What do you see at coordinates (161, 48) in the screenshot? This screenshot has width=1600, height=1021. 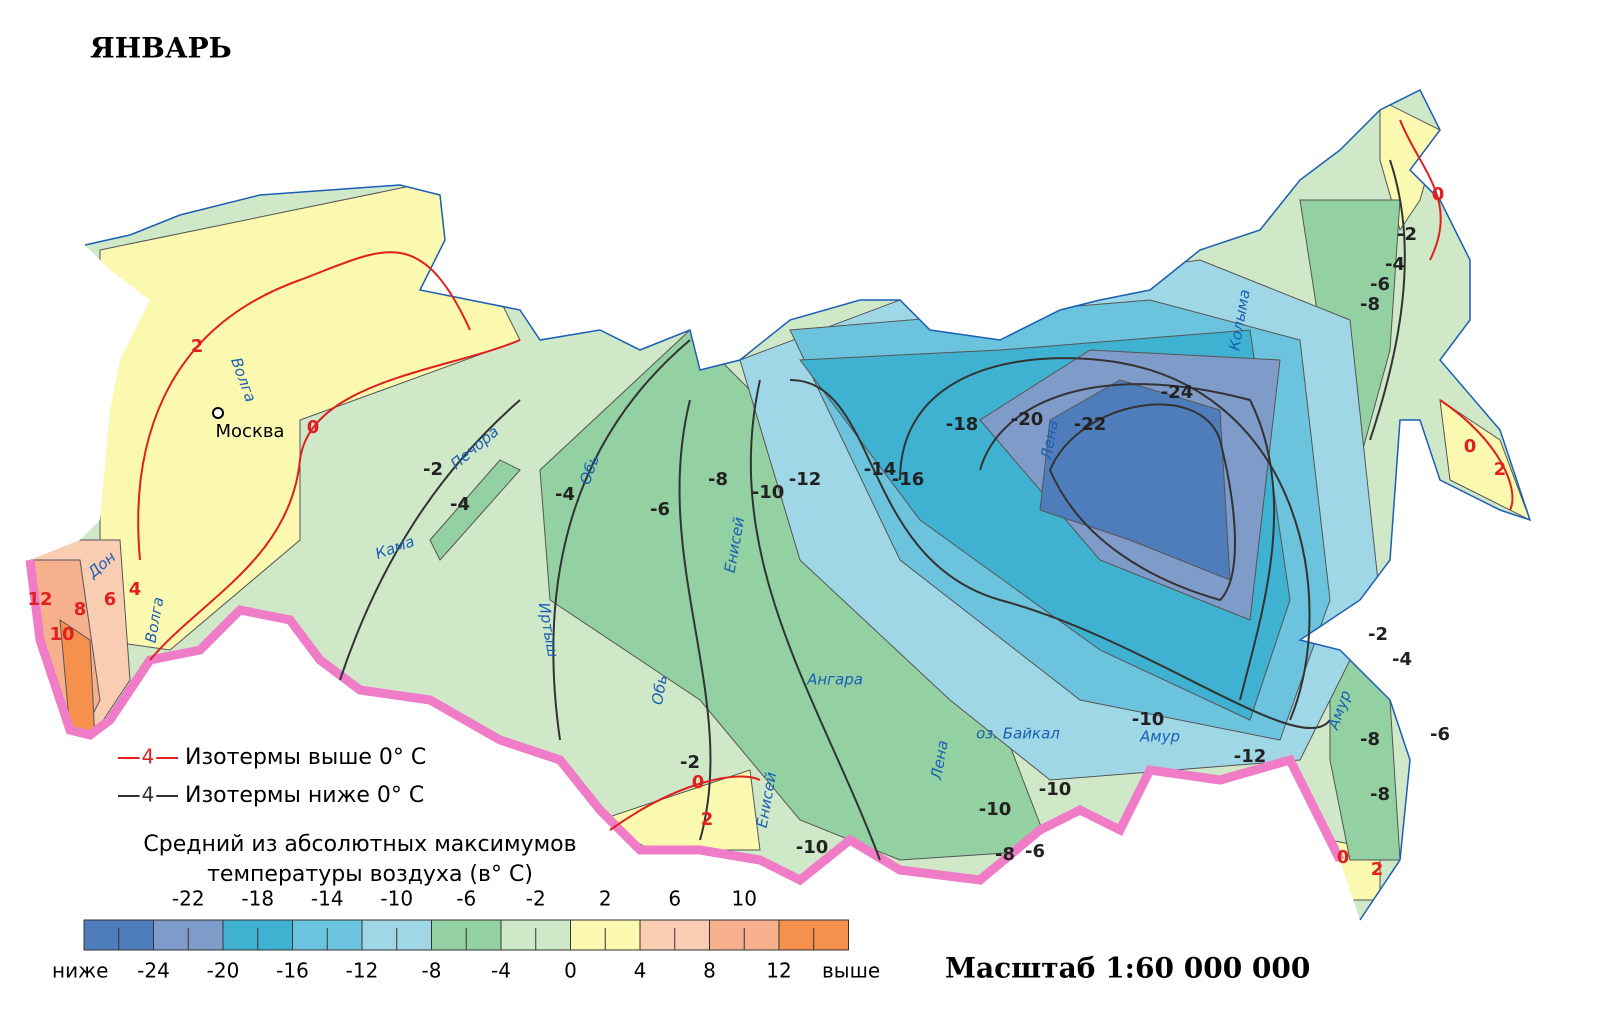 I see `map-title: ЯНВАРЬ` at bounding box center [161, 48].